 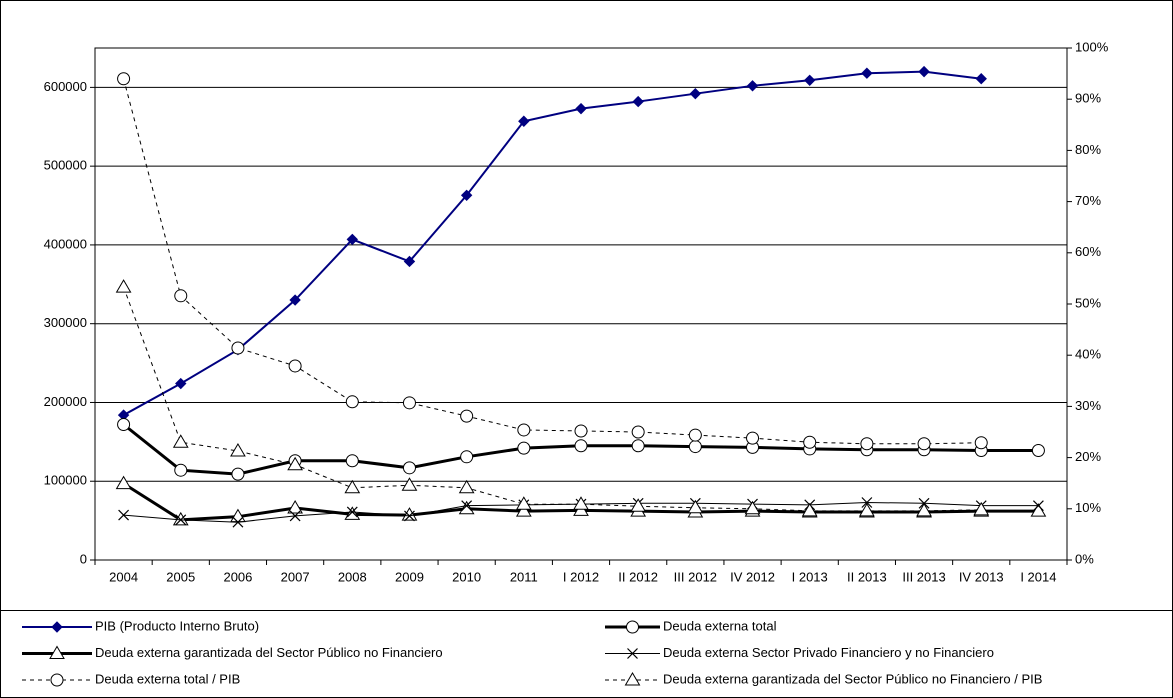 What do you see at coordinates (123, 576) in the screenshot?
I see `x-tick-label: 2004` at bounding box center [123, 576].